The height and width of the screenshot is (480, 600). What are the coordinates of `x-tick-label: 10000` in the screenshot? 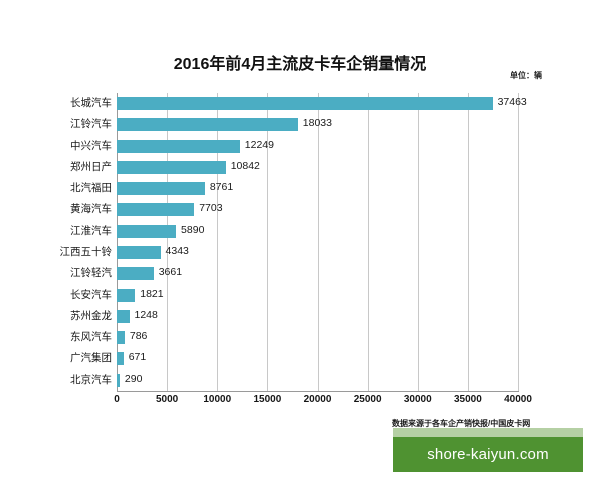 It's located at (217, 399).